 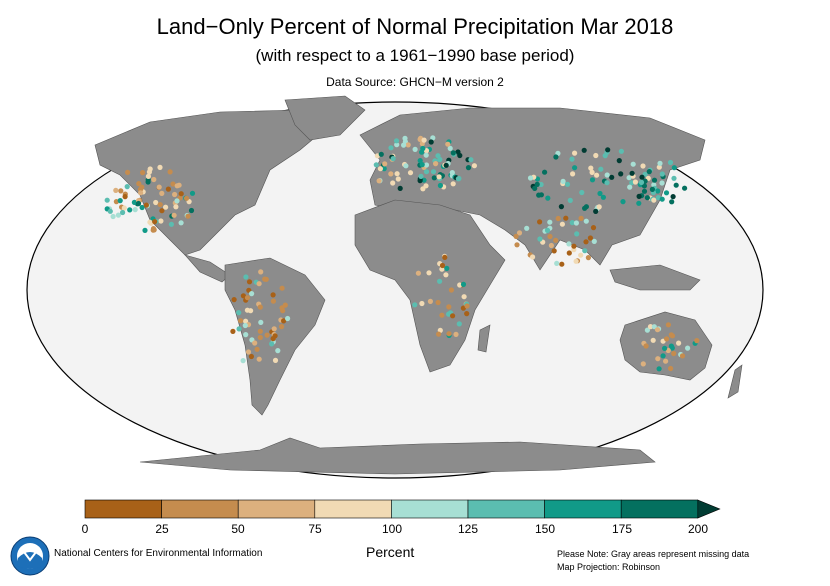 What do you see at coordinates (484, 338) in the screenshot?
I see `madagascar-land` at bounding box center [484, 338].